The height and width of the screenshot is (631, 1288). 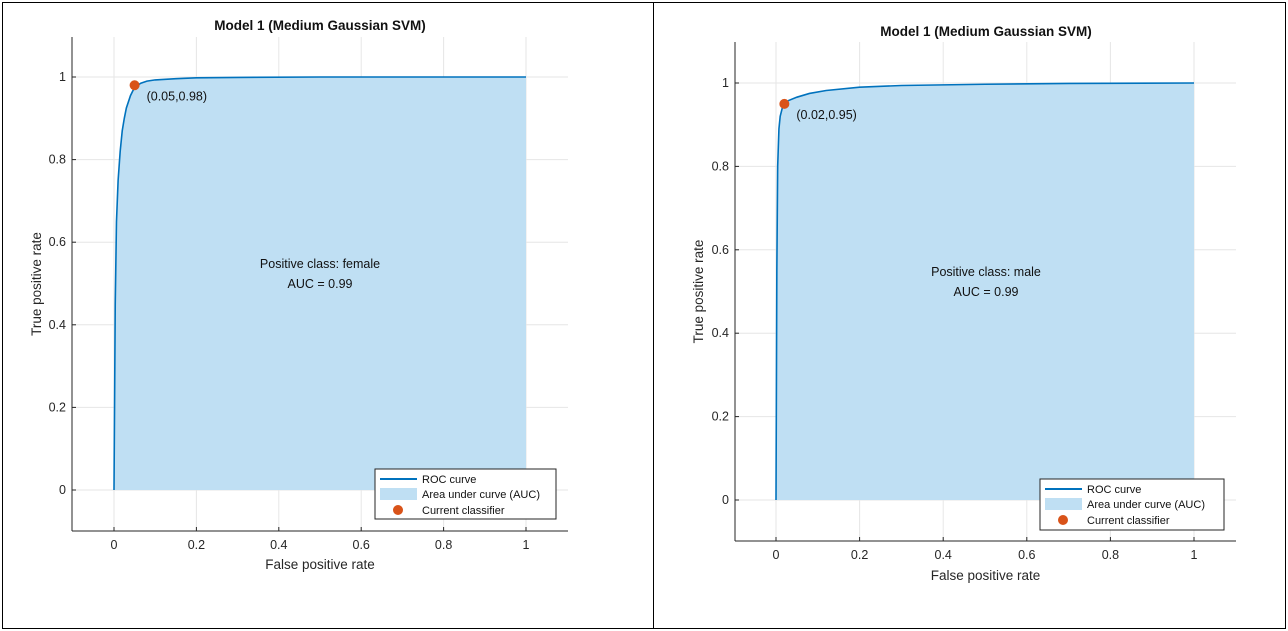 I want to click on positive-class-label: Positive class: female, so click(x=320, y=264).